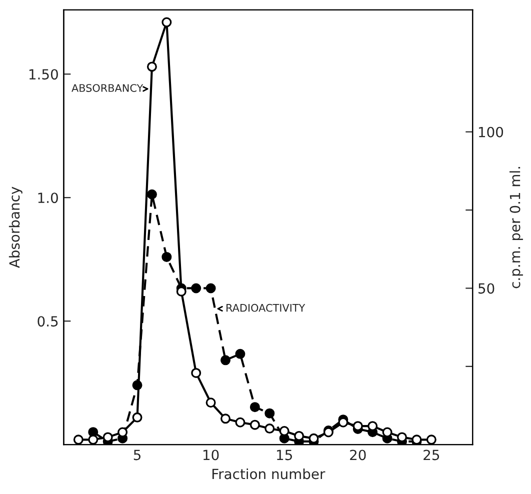  What do you see at coordinates (211, 455) in the screenshot?
I see `x-tick-label: 10` at bounding box center [211, 455].